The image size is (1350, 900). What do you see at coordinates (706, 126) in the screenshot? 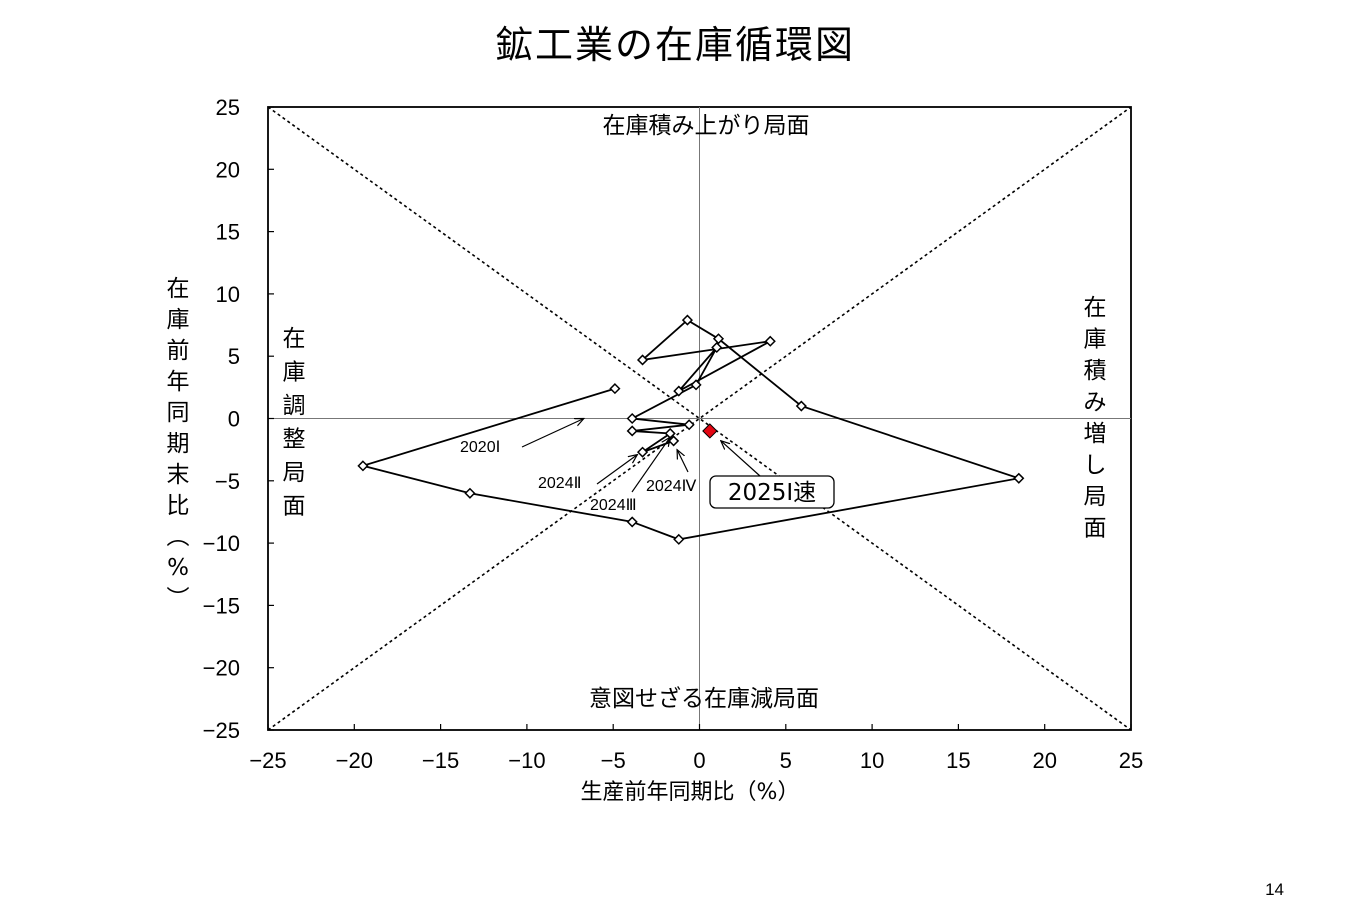
I see `quadrant-label-top: 在庫積み上がり局面` at bounding box center [706, 126].